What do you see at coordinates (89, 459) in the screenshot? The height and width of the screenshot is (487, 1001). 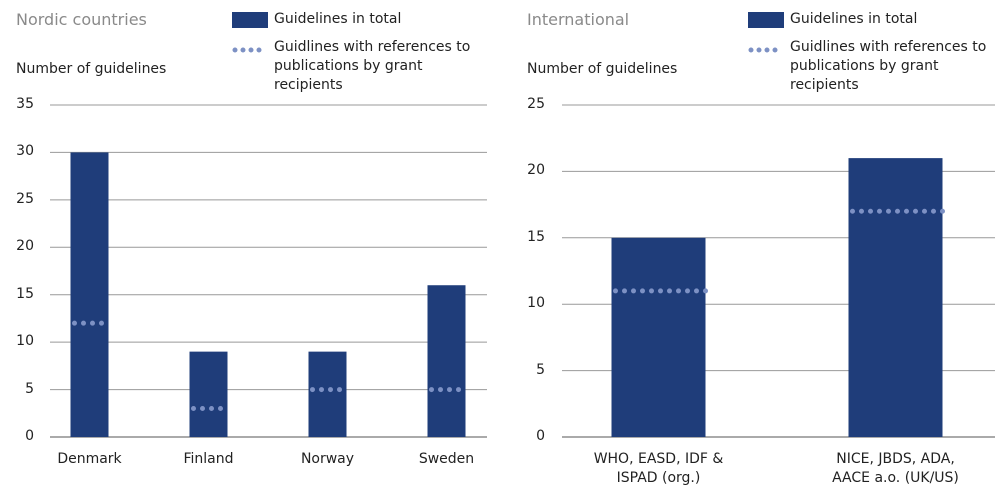 I see `x-tick-label: Denmark` at bounding box center [89, 459].